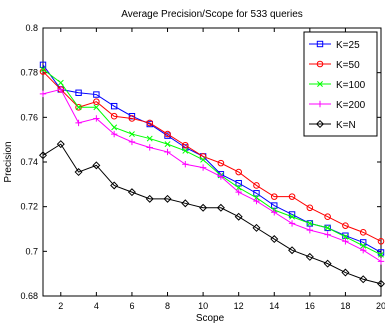  I want to click on y-tick-label: 0.76, so click(29, 117).